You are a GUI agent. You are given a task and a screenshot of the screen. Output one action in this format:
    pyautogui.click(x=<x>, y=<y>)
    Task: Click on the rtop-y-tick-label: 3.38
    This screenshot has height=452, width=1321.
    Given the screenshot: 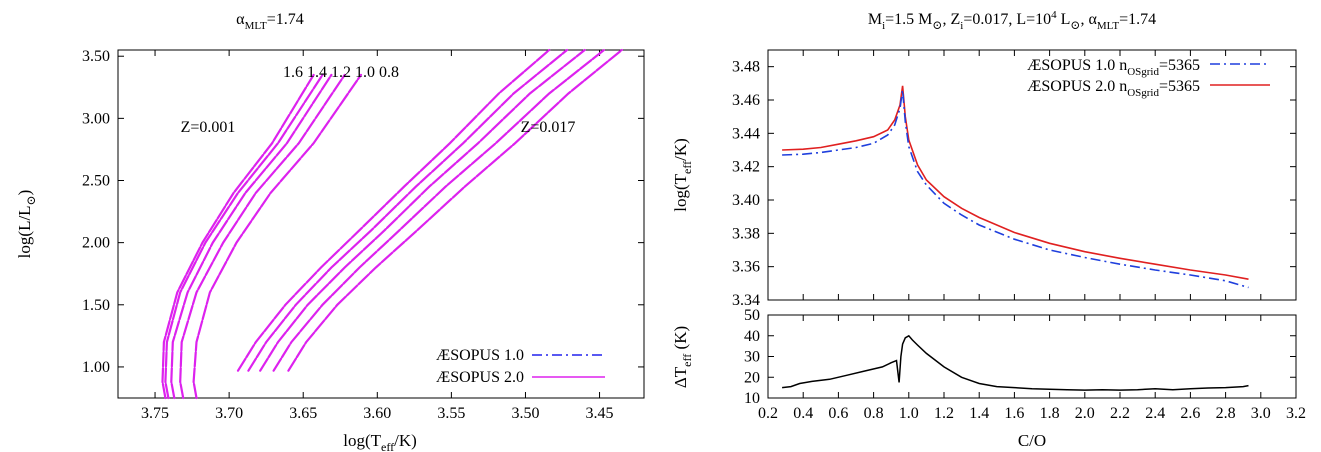 What is the action you would take?
    pyautogui.click(x=746, y=233)
    